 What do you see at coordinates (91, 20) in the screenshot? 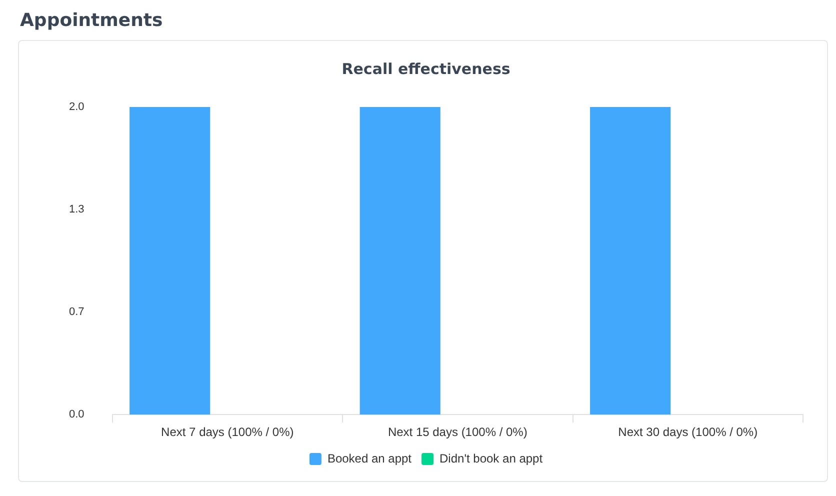
I see `text: Appointments` at bounding box center [91, 20].